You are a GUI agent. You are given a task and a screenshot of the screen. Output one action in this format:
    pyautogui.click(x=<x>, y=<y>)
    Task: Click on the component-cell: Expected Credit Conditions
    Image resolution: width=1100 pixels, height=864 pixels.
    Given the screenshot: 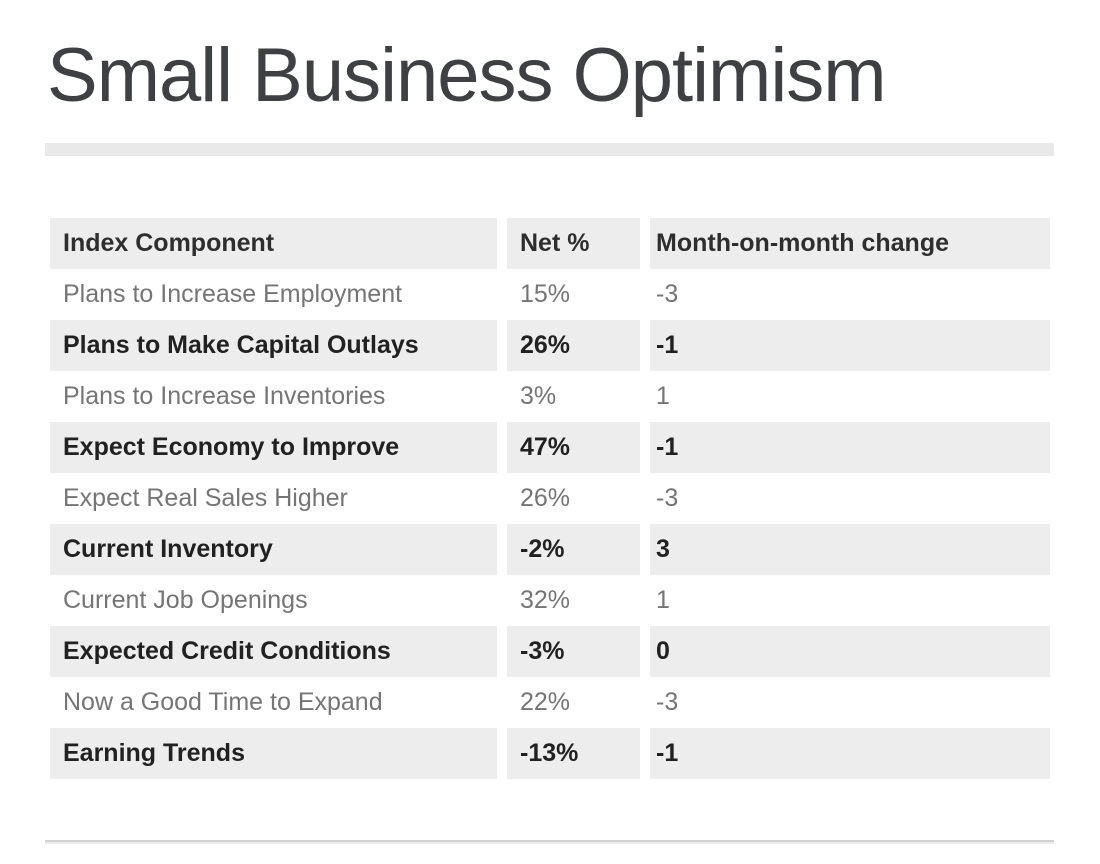 What is the action you would take?
    pyautogui.click(x=273, y=651)
    